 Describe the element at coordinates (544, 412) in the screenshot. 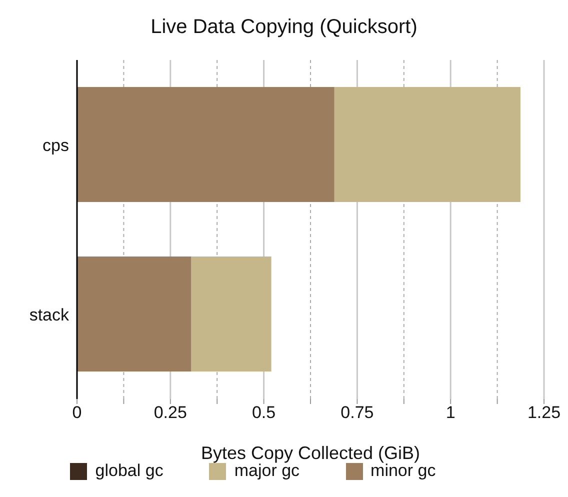

I see `x-tick-label: 1.25` at that location.